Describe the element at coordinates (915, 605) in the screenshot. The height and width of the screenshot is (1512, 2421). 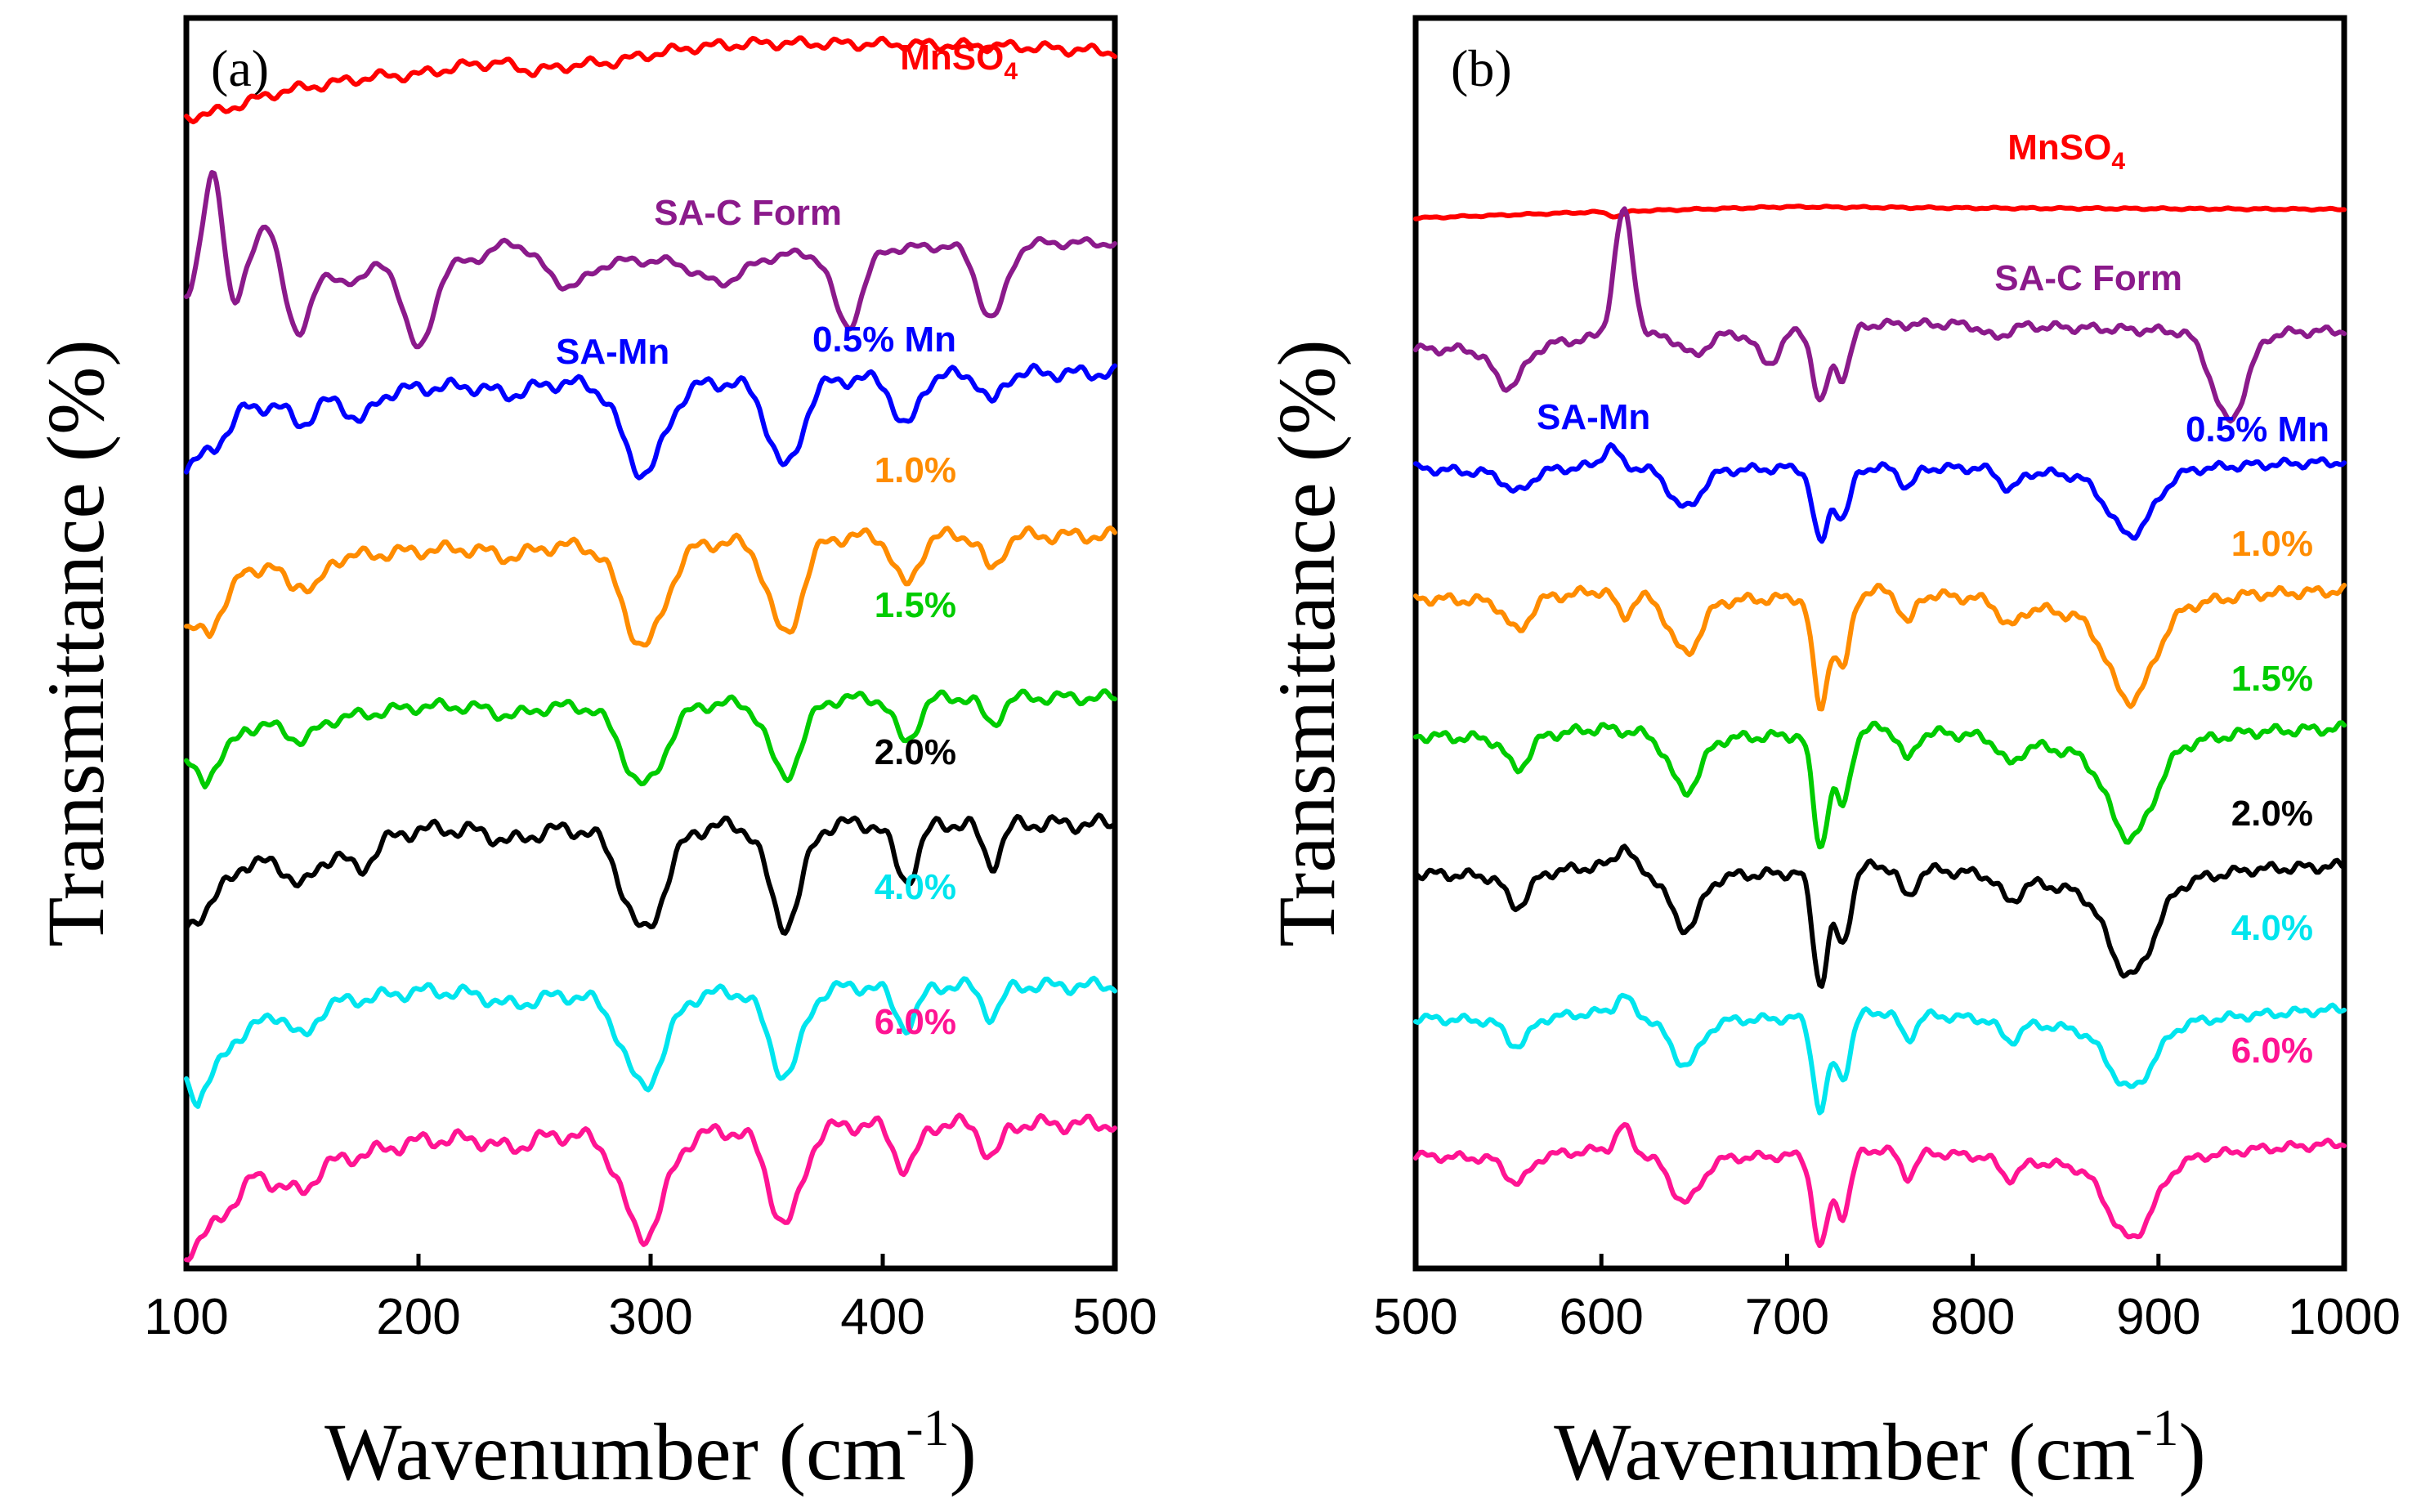
I see `panel-a-series-label-1-5-: 1.5%` at that location.